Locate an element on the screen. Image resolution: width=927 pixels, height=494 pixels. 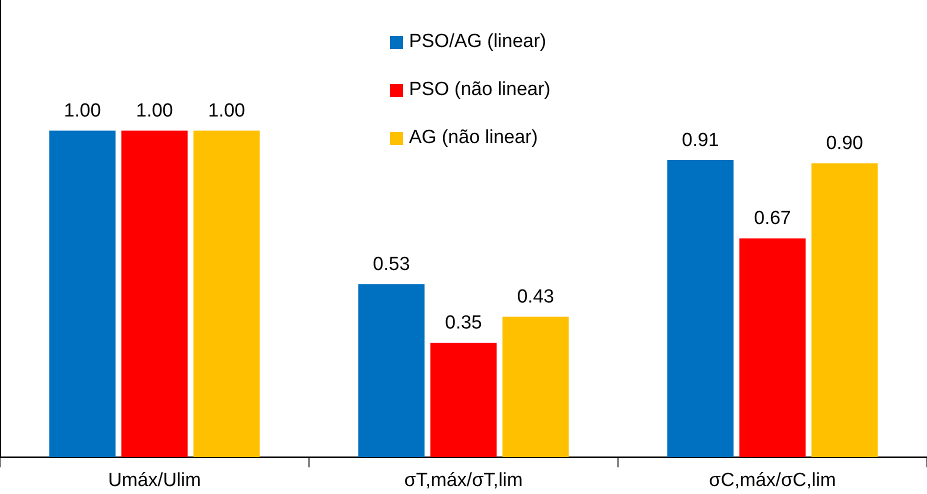
legend-label: PSO/AG (linear) is located at coordinates (477, 42).